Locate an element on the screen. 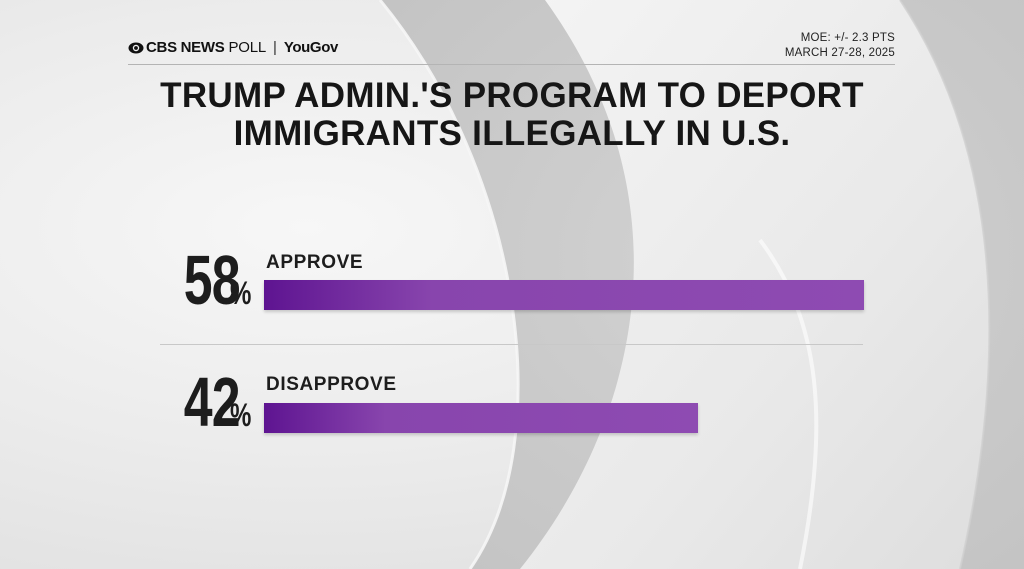 This screenshot has width=1024, height=569. value-label: 58% is located at coordinates (209, 280).